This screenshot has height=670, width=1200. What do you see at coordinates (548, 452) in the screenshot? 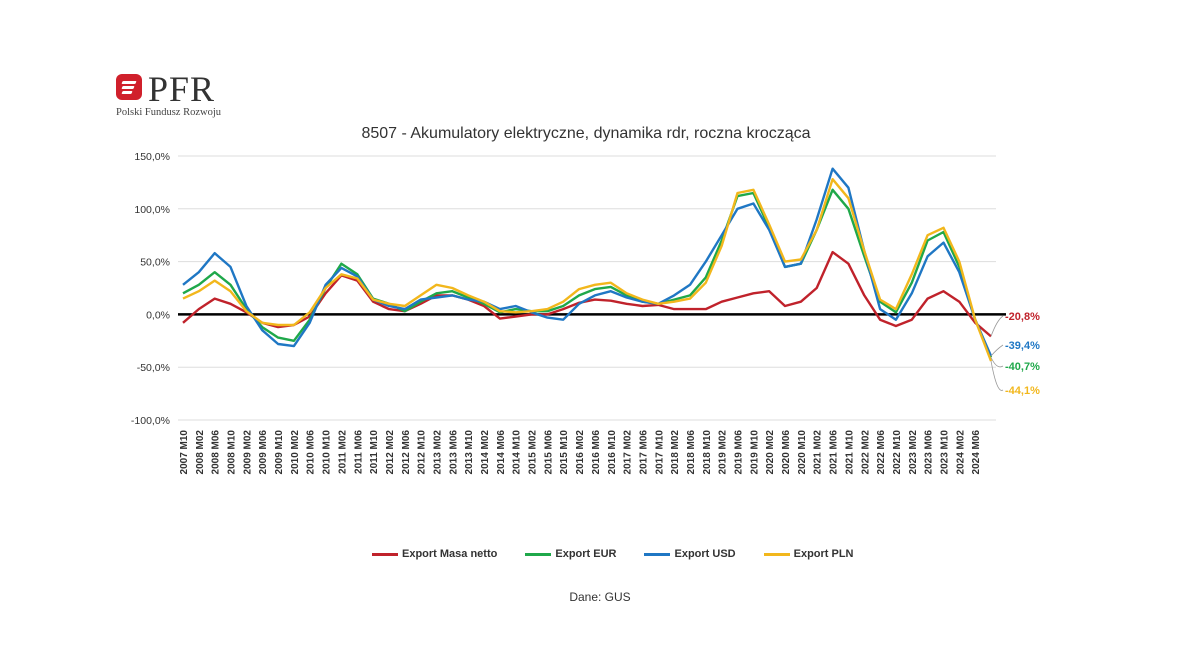
I see `x-tick-label: 2015 M06` at bounding box center [548, 452].